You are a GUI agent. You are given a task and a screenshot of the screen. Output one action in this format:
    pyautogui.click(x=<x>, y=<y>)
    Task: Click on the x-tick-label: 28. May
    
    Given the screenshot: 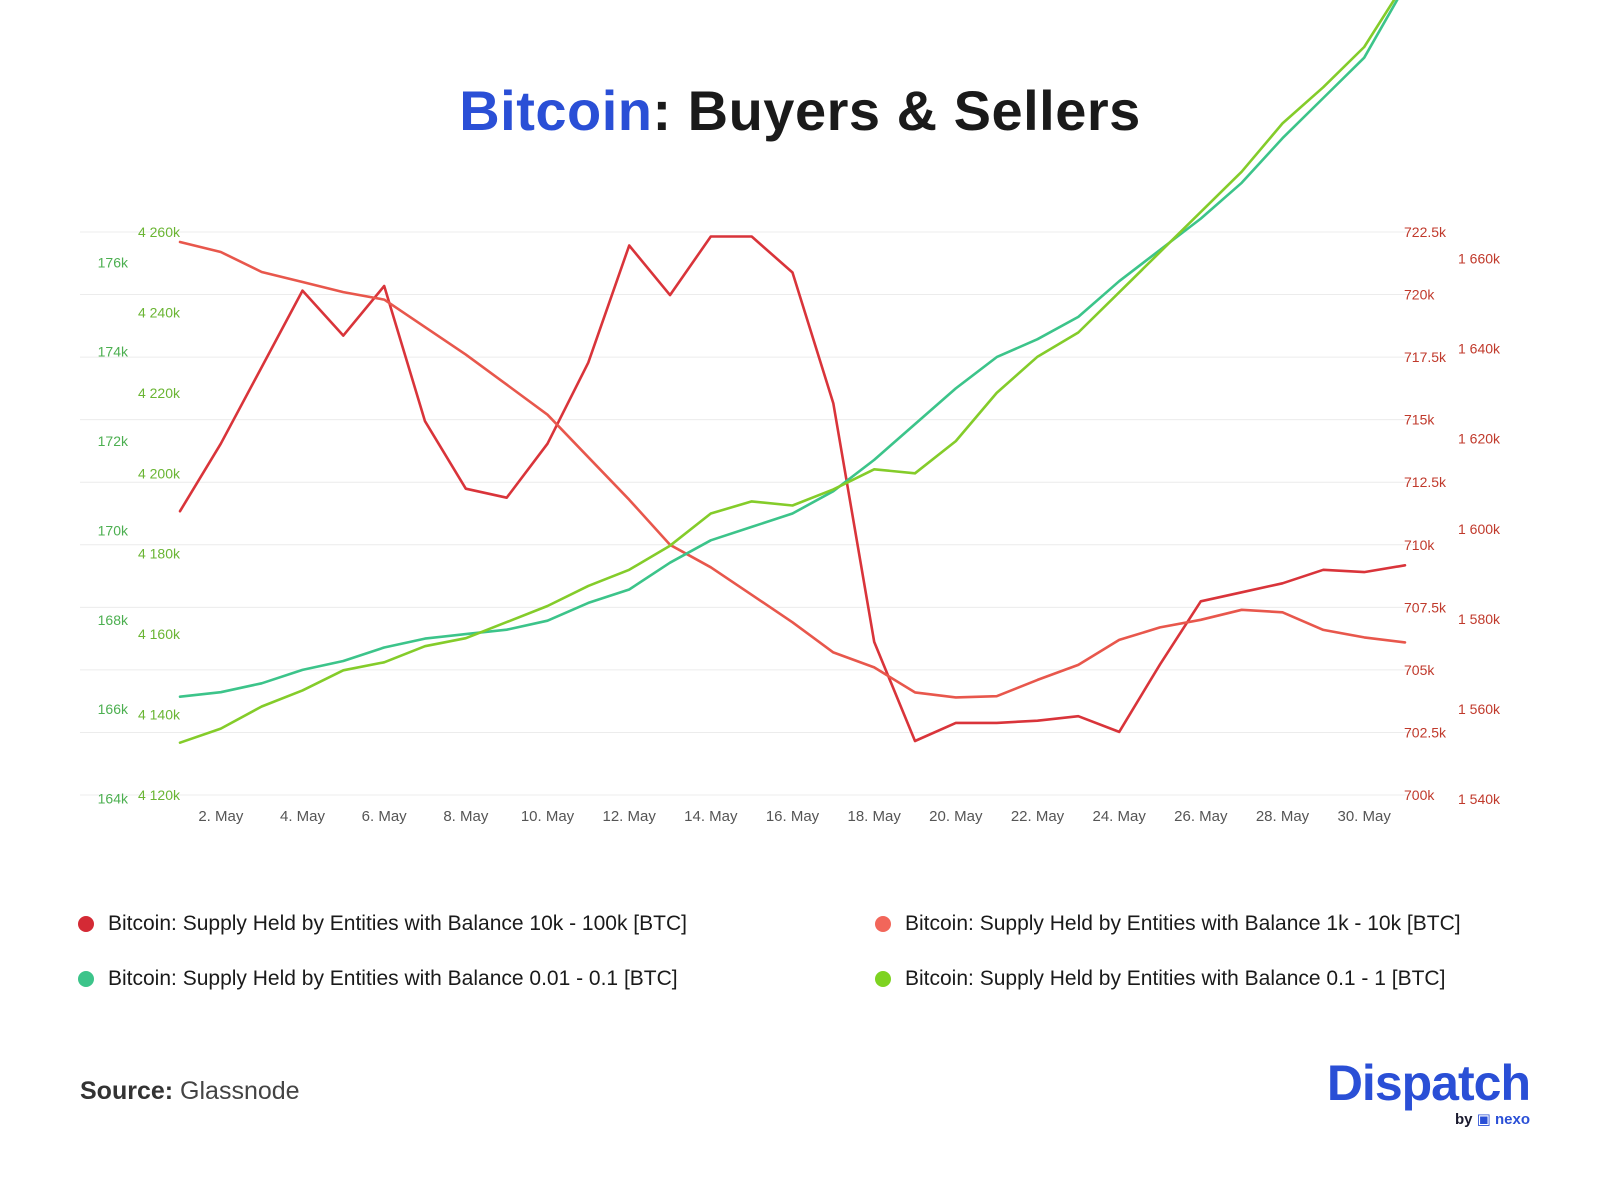 What is the action you would take?
    pyautogui.click(x=1283, y=816)
    